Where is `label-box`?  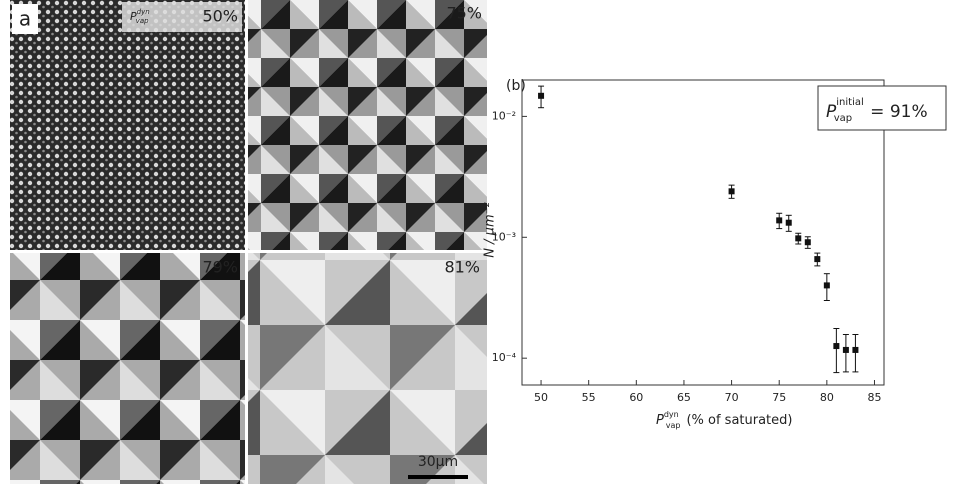
label-box is located at coordinates (25, 19).